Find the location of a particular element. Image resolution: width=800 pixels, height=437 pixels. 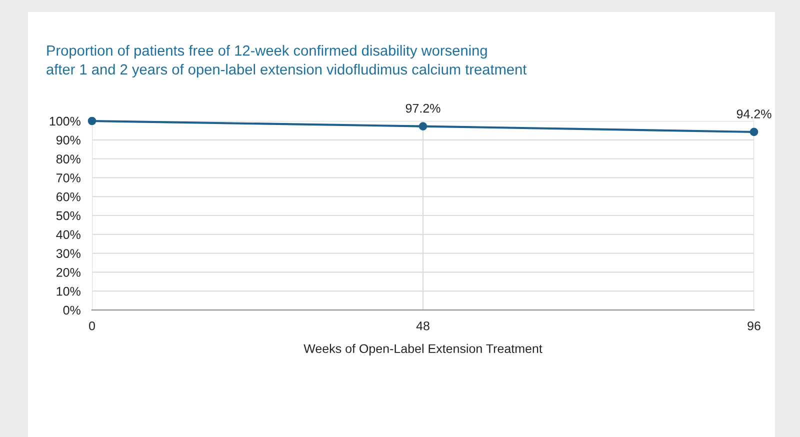

y-tick-label: 30% is located at coordinates (68, 253).